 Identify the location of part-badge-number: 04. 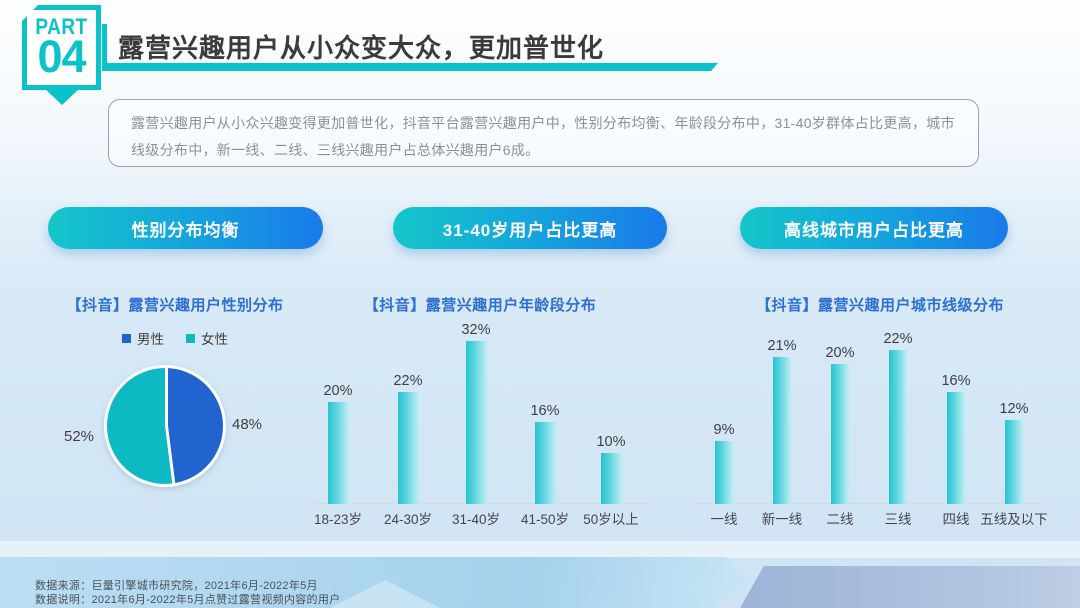
(61, 56).